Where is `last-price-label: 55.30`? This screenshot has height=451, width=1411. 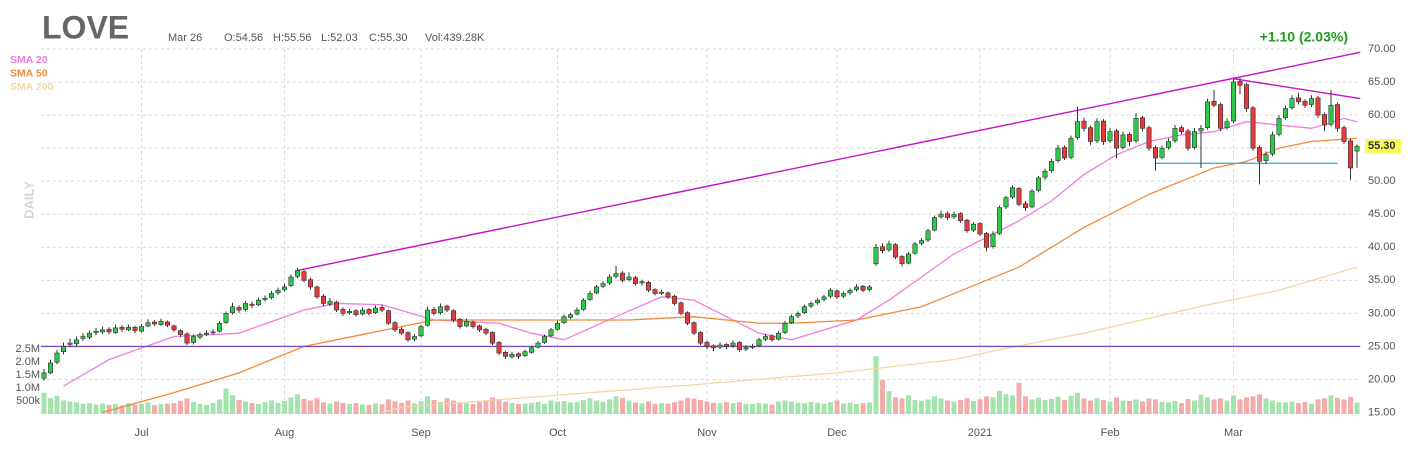
last-price-label: 55.30 is located at coordinates (1382, 146).